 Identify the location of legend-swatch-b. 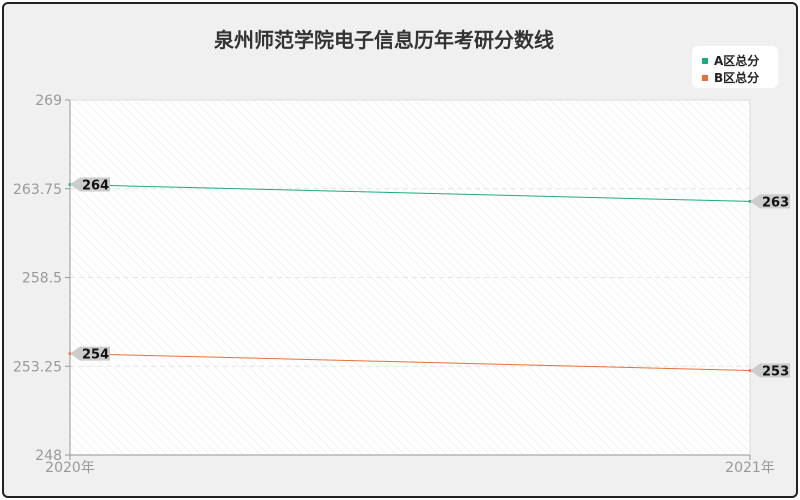
(705, 77).